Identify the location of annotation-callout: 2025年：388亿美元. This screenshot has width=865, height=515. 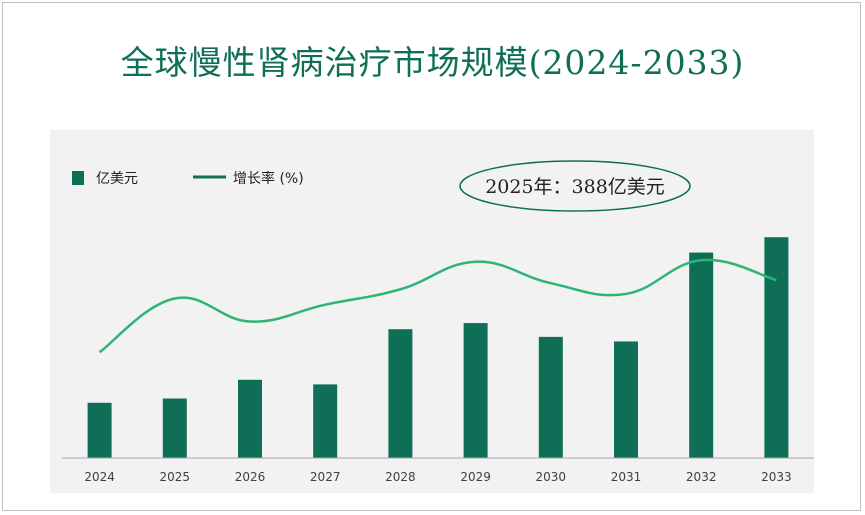
(575, 186).